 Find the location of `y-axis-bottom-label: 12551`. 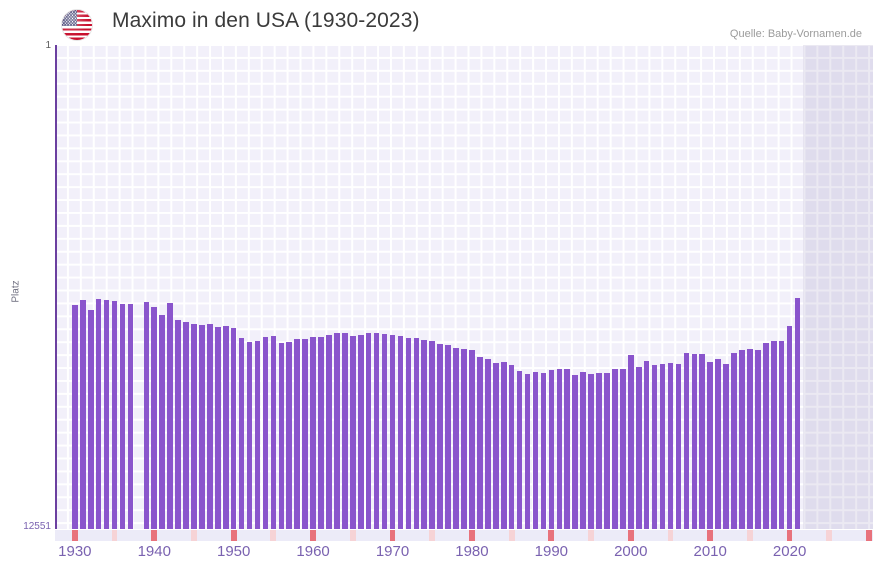

y-axis-bottom-label: 12551 is located at coordinates (37, 526).